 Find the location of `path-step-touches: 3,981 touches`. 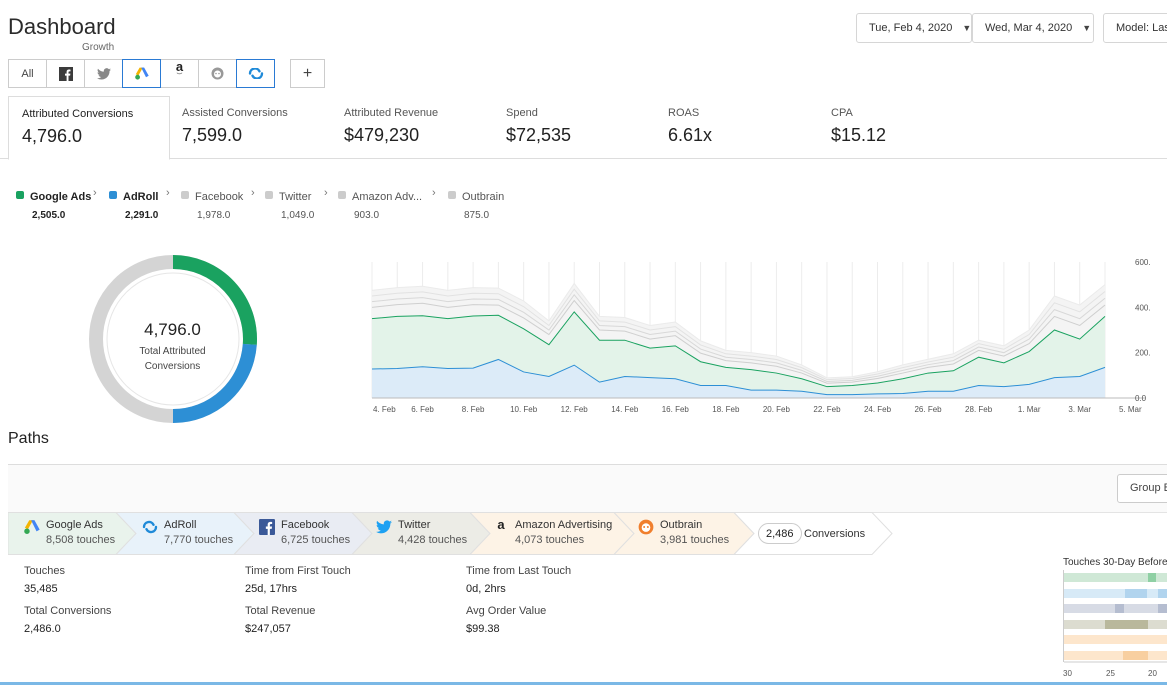

path-step-touches: 3,981 touches is located at coordinates (695, 540).